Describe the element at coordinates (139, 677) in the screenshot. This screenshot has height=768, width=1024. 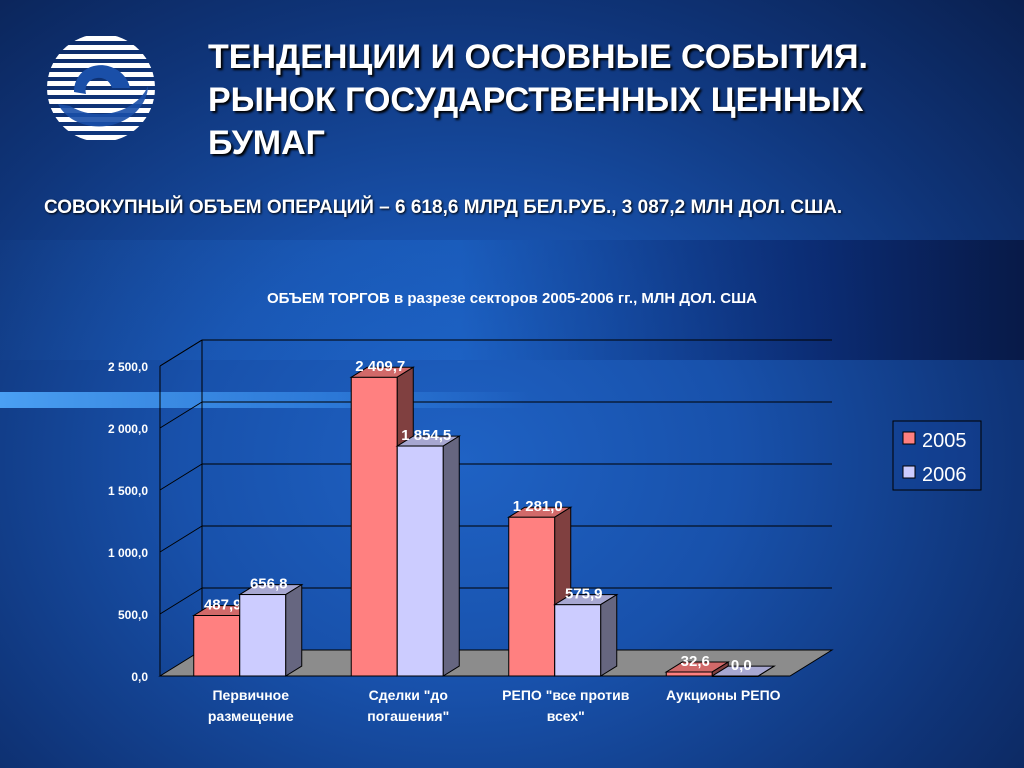
I see `y-tick-label: 0,0` at that location.